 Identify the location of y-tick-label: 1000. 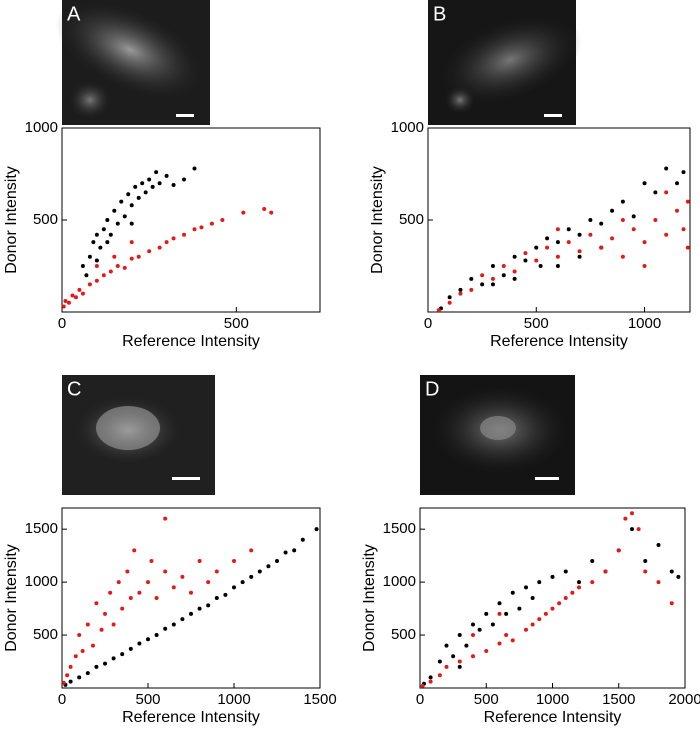
(41, 581).